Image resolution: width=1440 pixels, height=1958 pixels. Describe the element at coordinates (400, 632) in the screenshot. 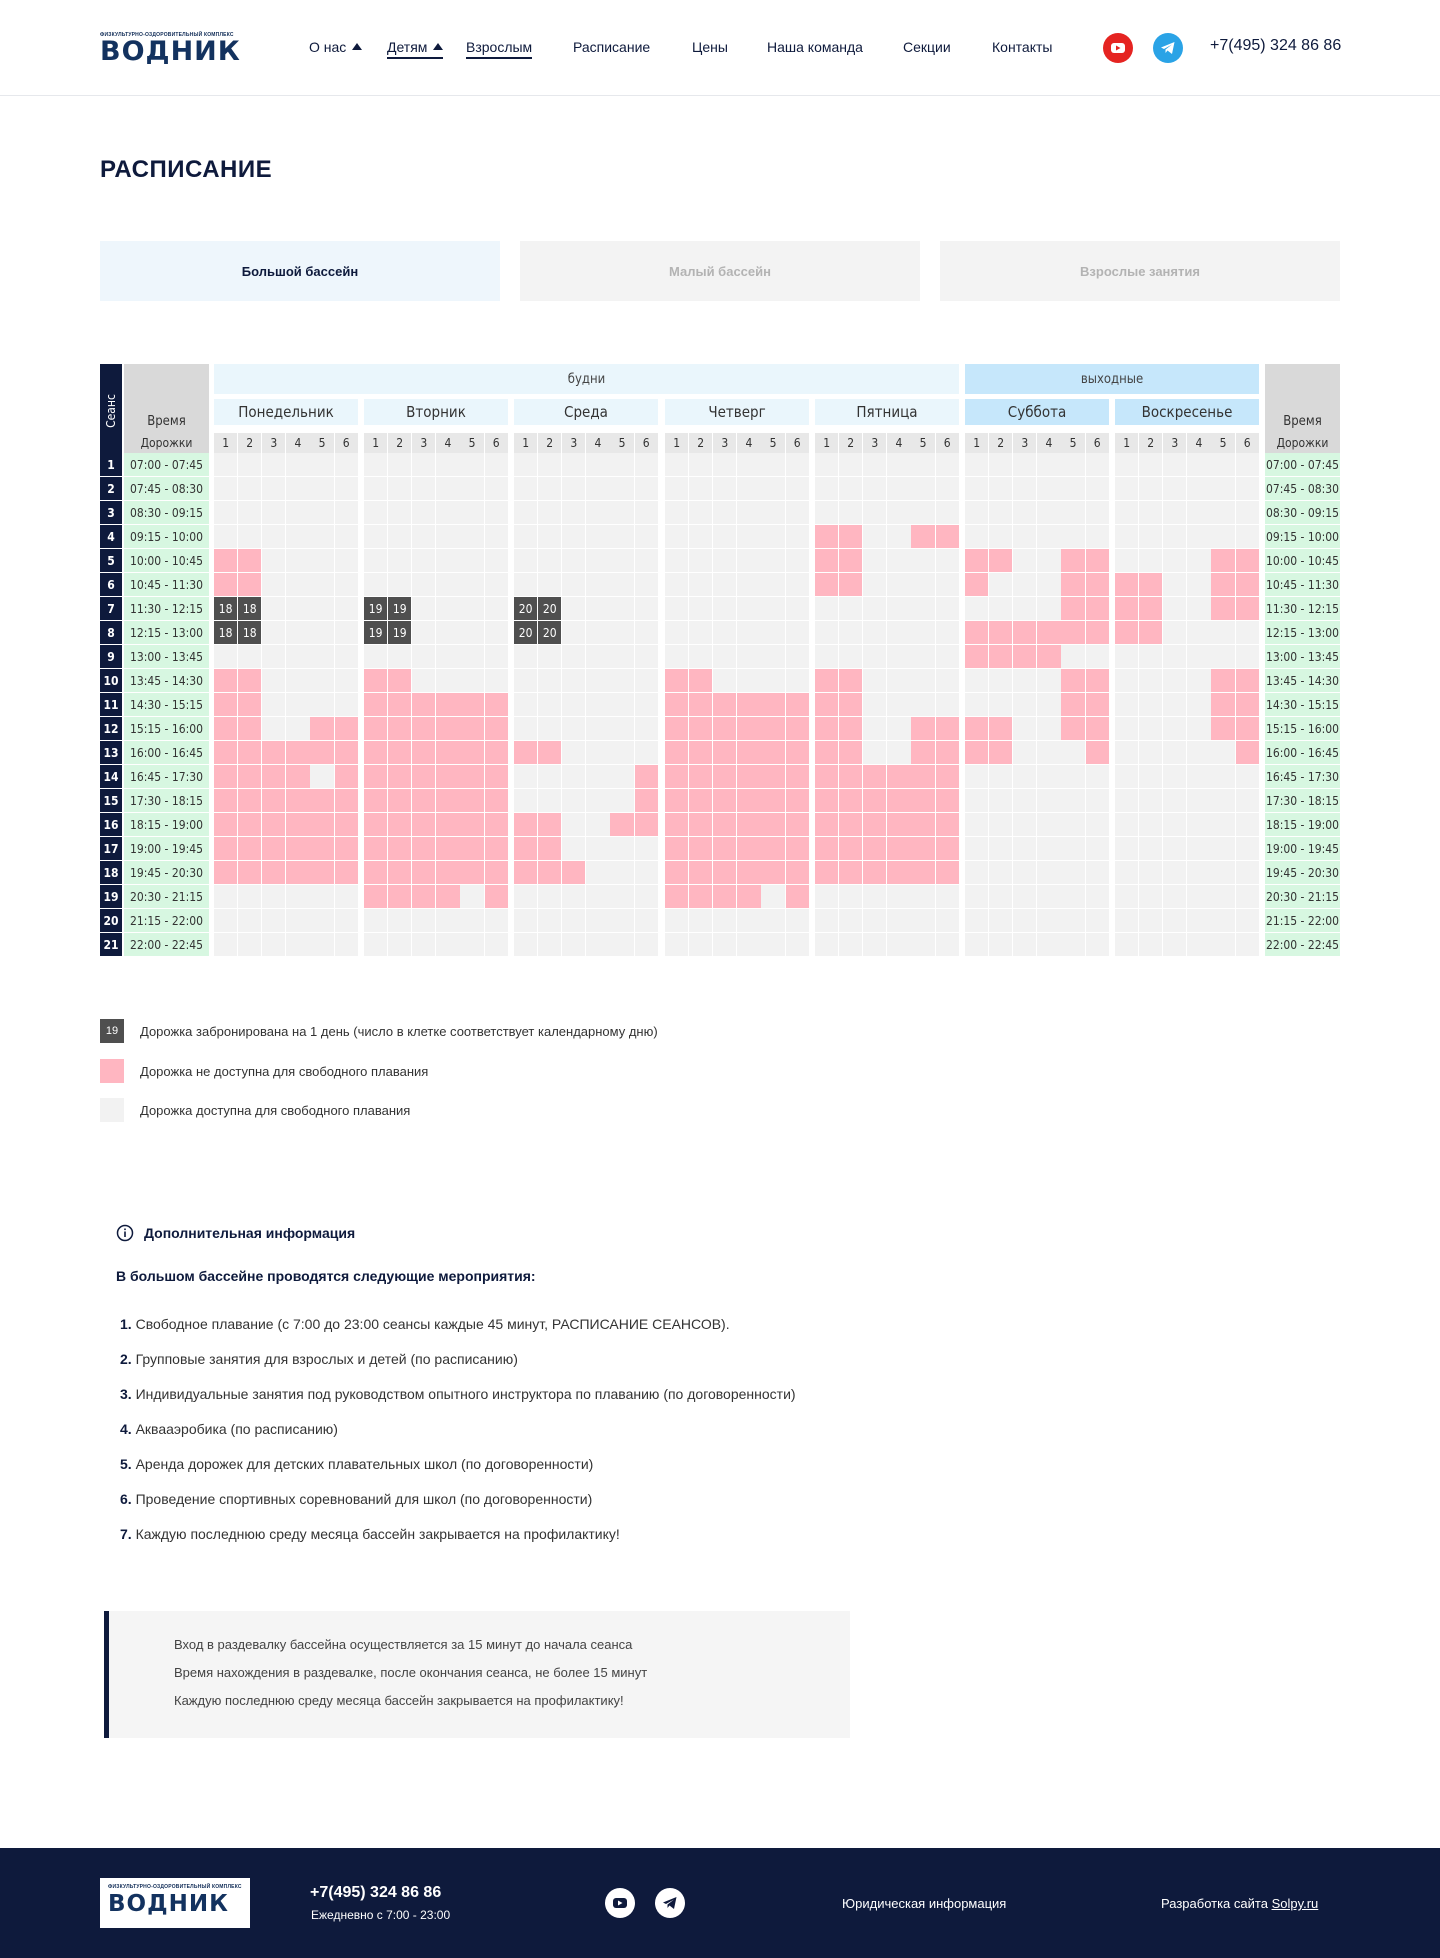

I see `lane-cell-booked: 19` at that location.